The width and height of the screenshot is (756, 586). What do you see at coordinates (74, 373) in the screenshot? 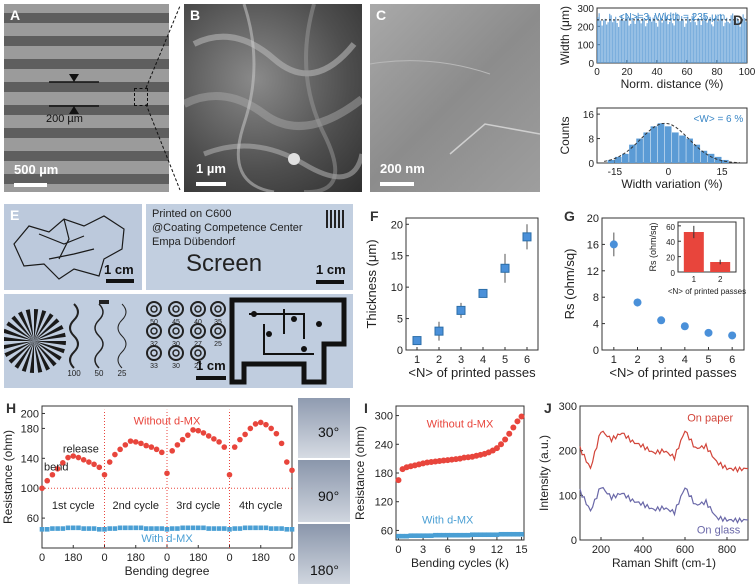
I see `bar-label: 100` at bounding box center [74, 373].